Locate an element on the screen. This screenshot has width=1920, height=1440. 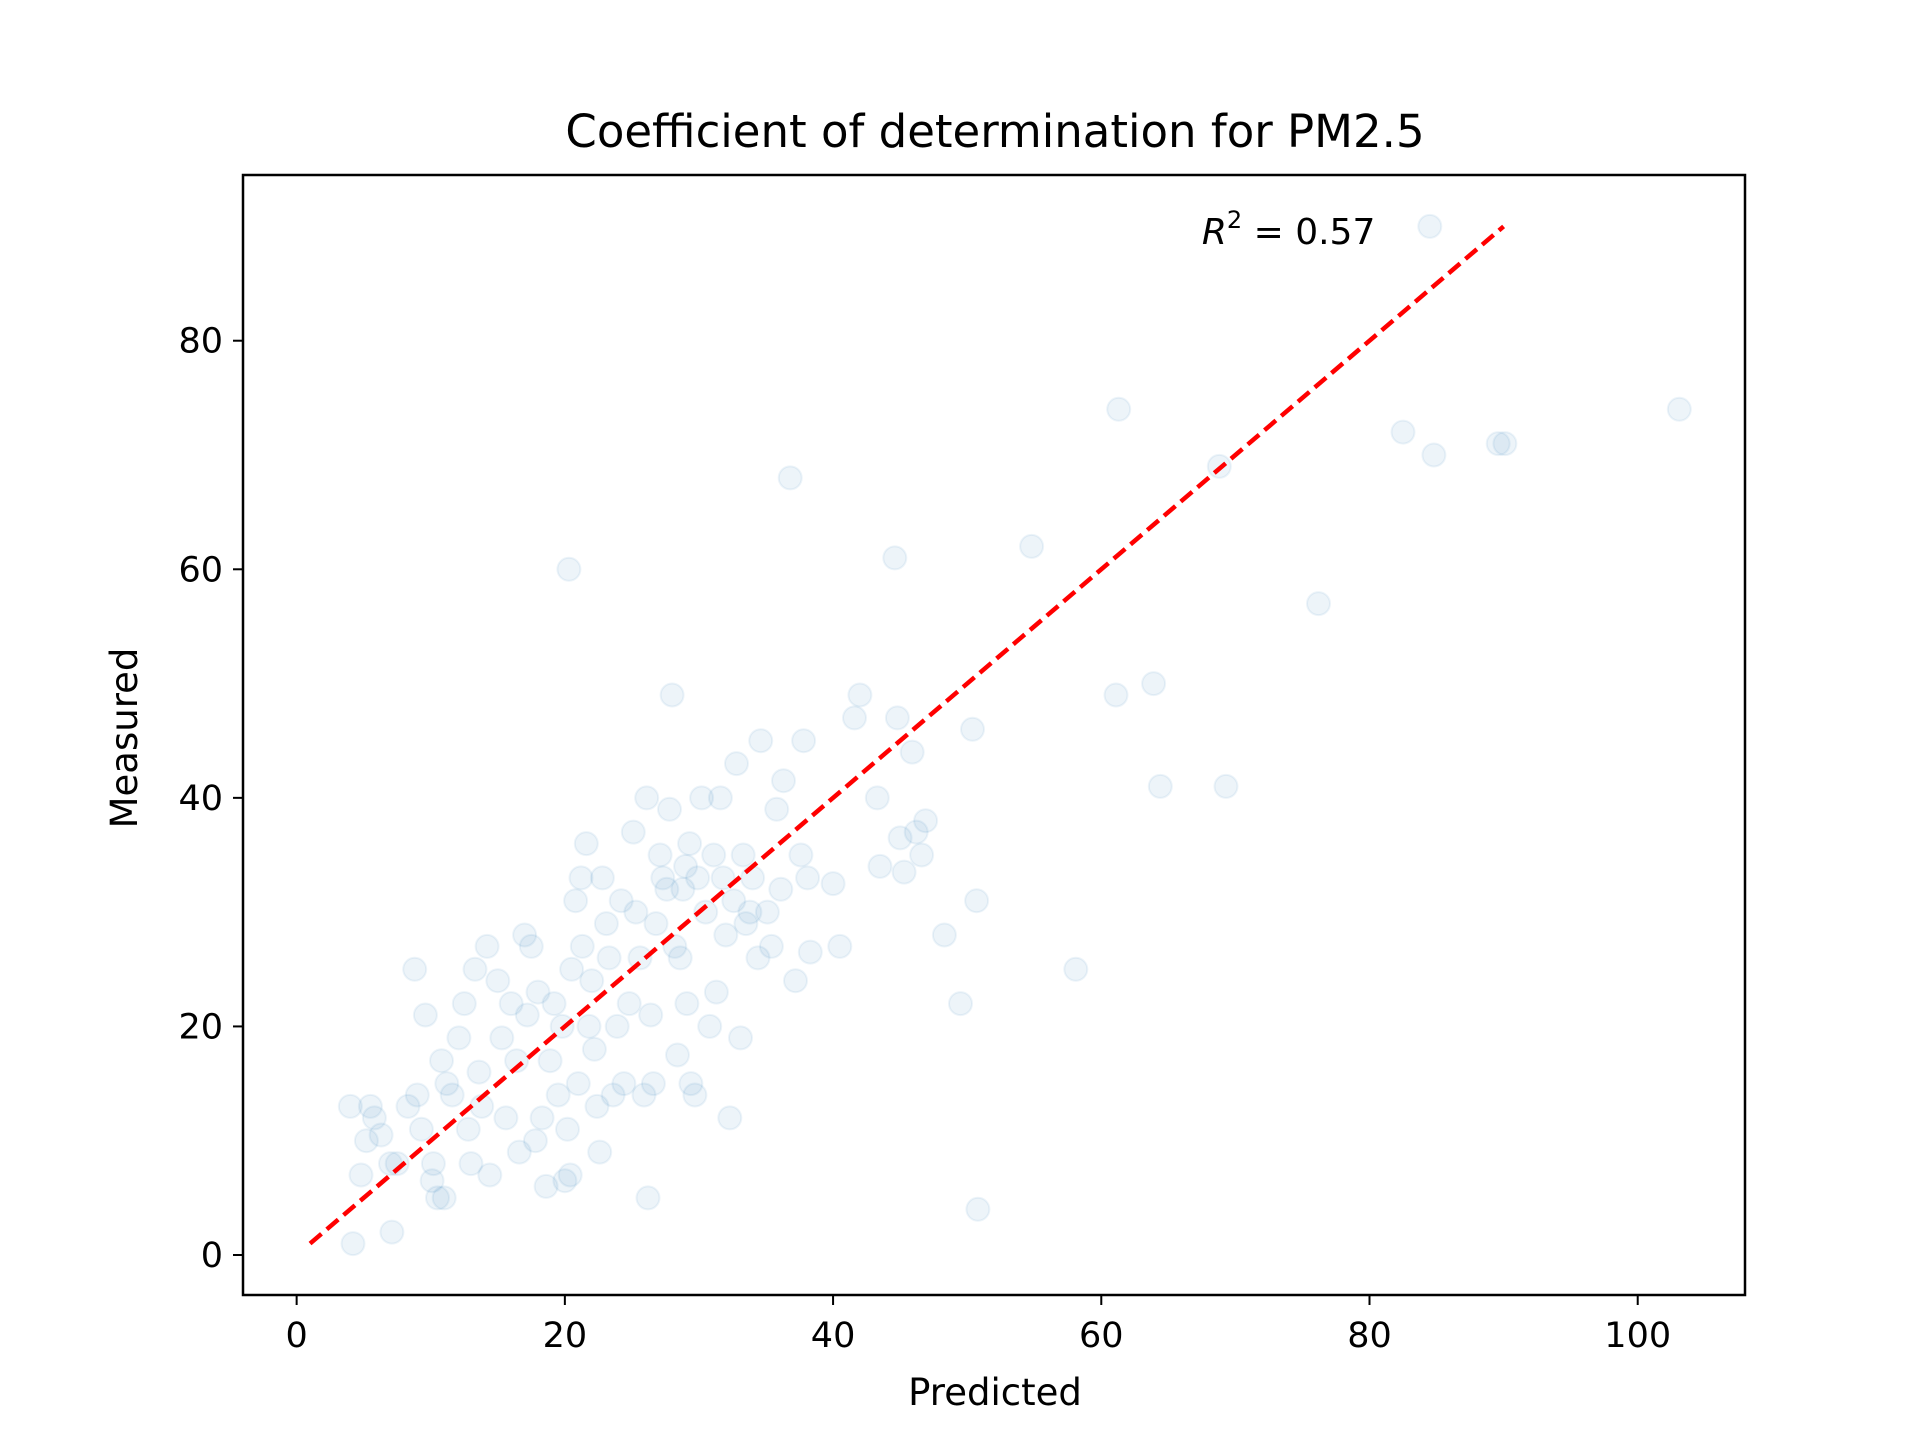
r-squared-value: = 0.57 is located at coordinates (1308, 232).